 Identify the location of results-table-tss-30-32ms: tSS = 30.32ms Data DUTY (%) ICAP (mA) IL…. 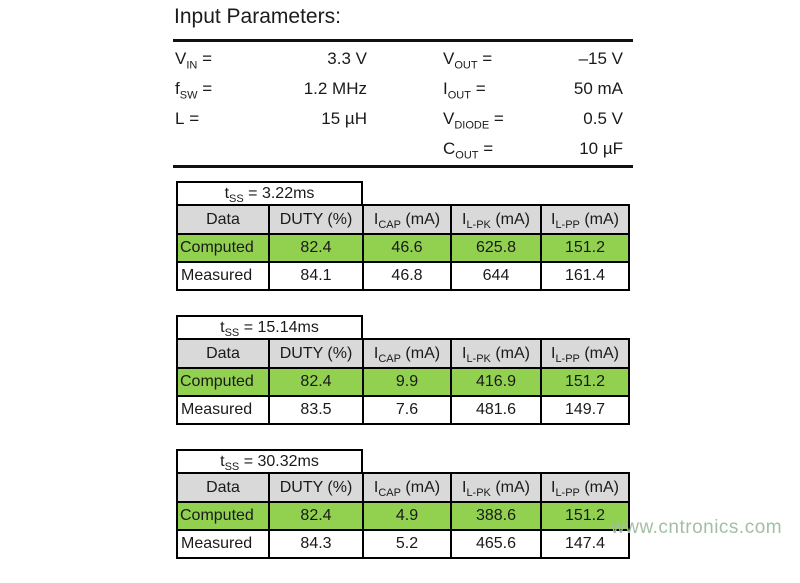
(405, 504).